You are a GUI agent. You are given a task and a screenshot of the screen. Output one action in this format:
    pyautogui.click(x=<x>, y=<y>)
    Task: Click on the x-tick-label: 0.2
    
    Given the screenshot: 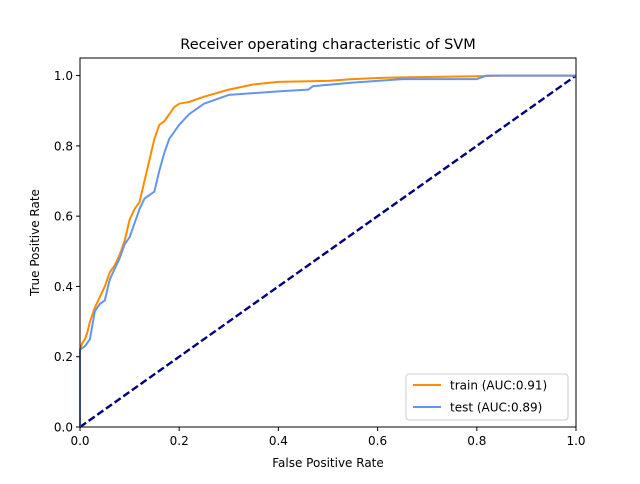 What is the action you would take?
    pyautogui.click(x=179, y=441)
    